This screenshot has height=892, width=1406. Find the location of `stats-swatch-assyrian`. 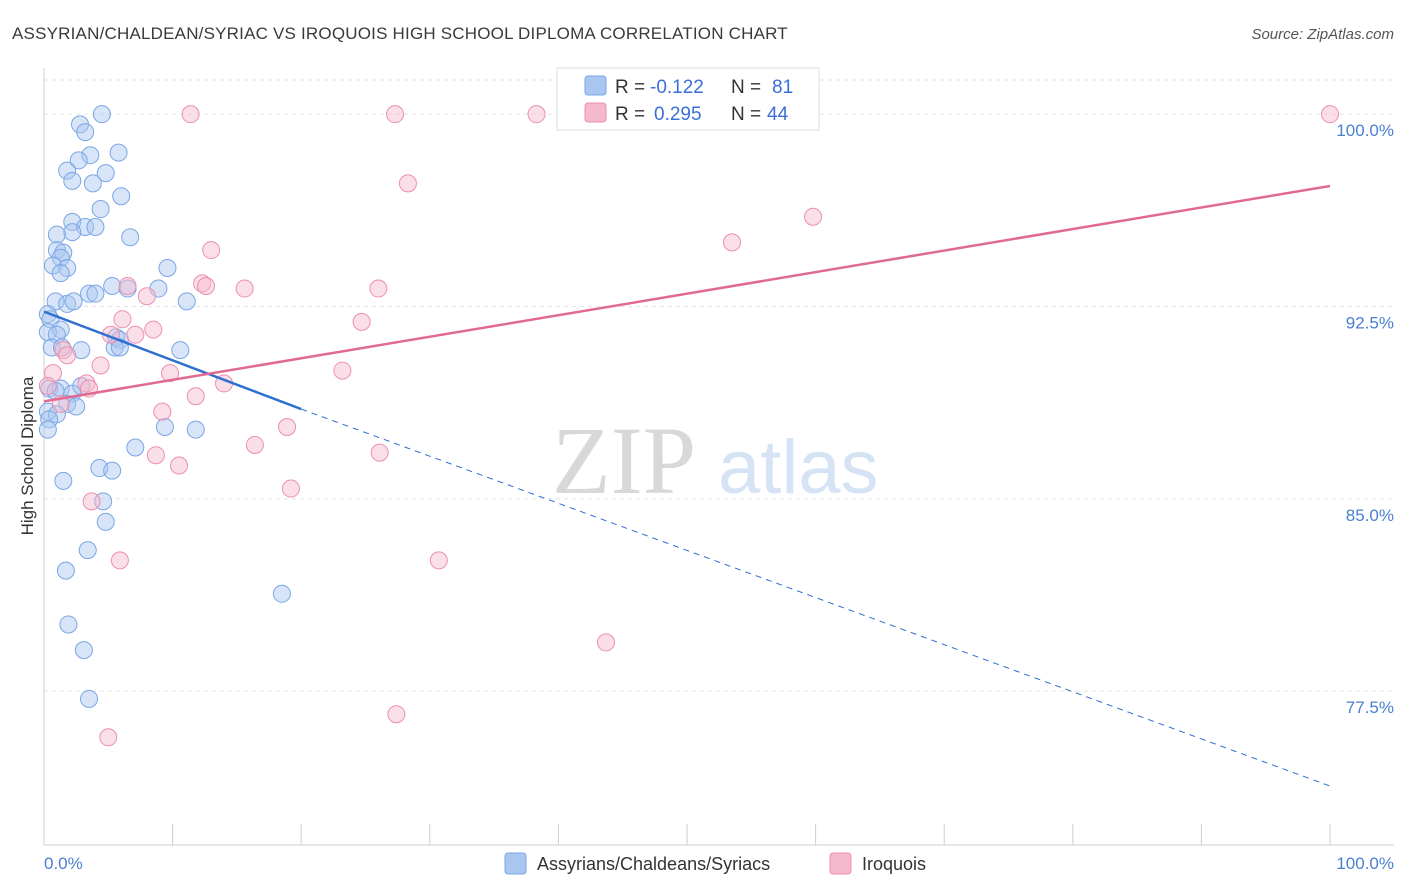

stats-swatch-assyrian is located at coordinates (595, 85).